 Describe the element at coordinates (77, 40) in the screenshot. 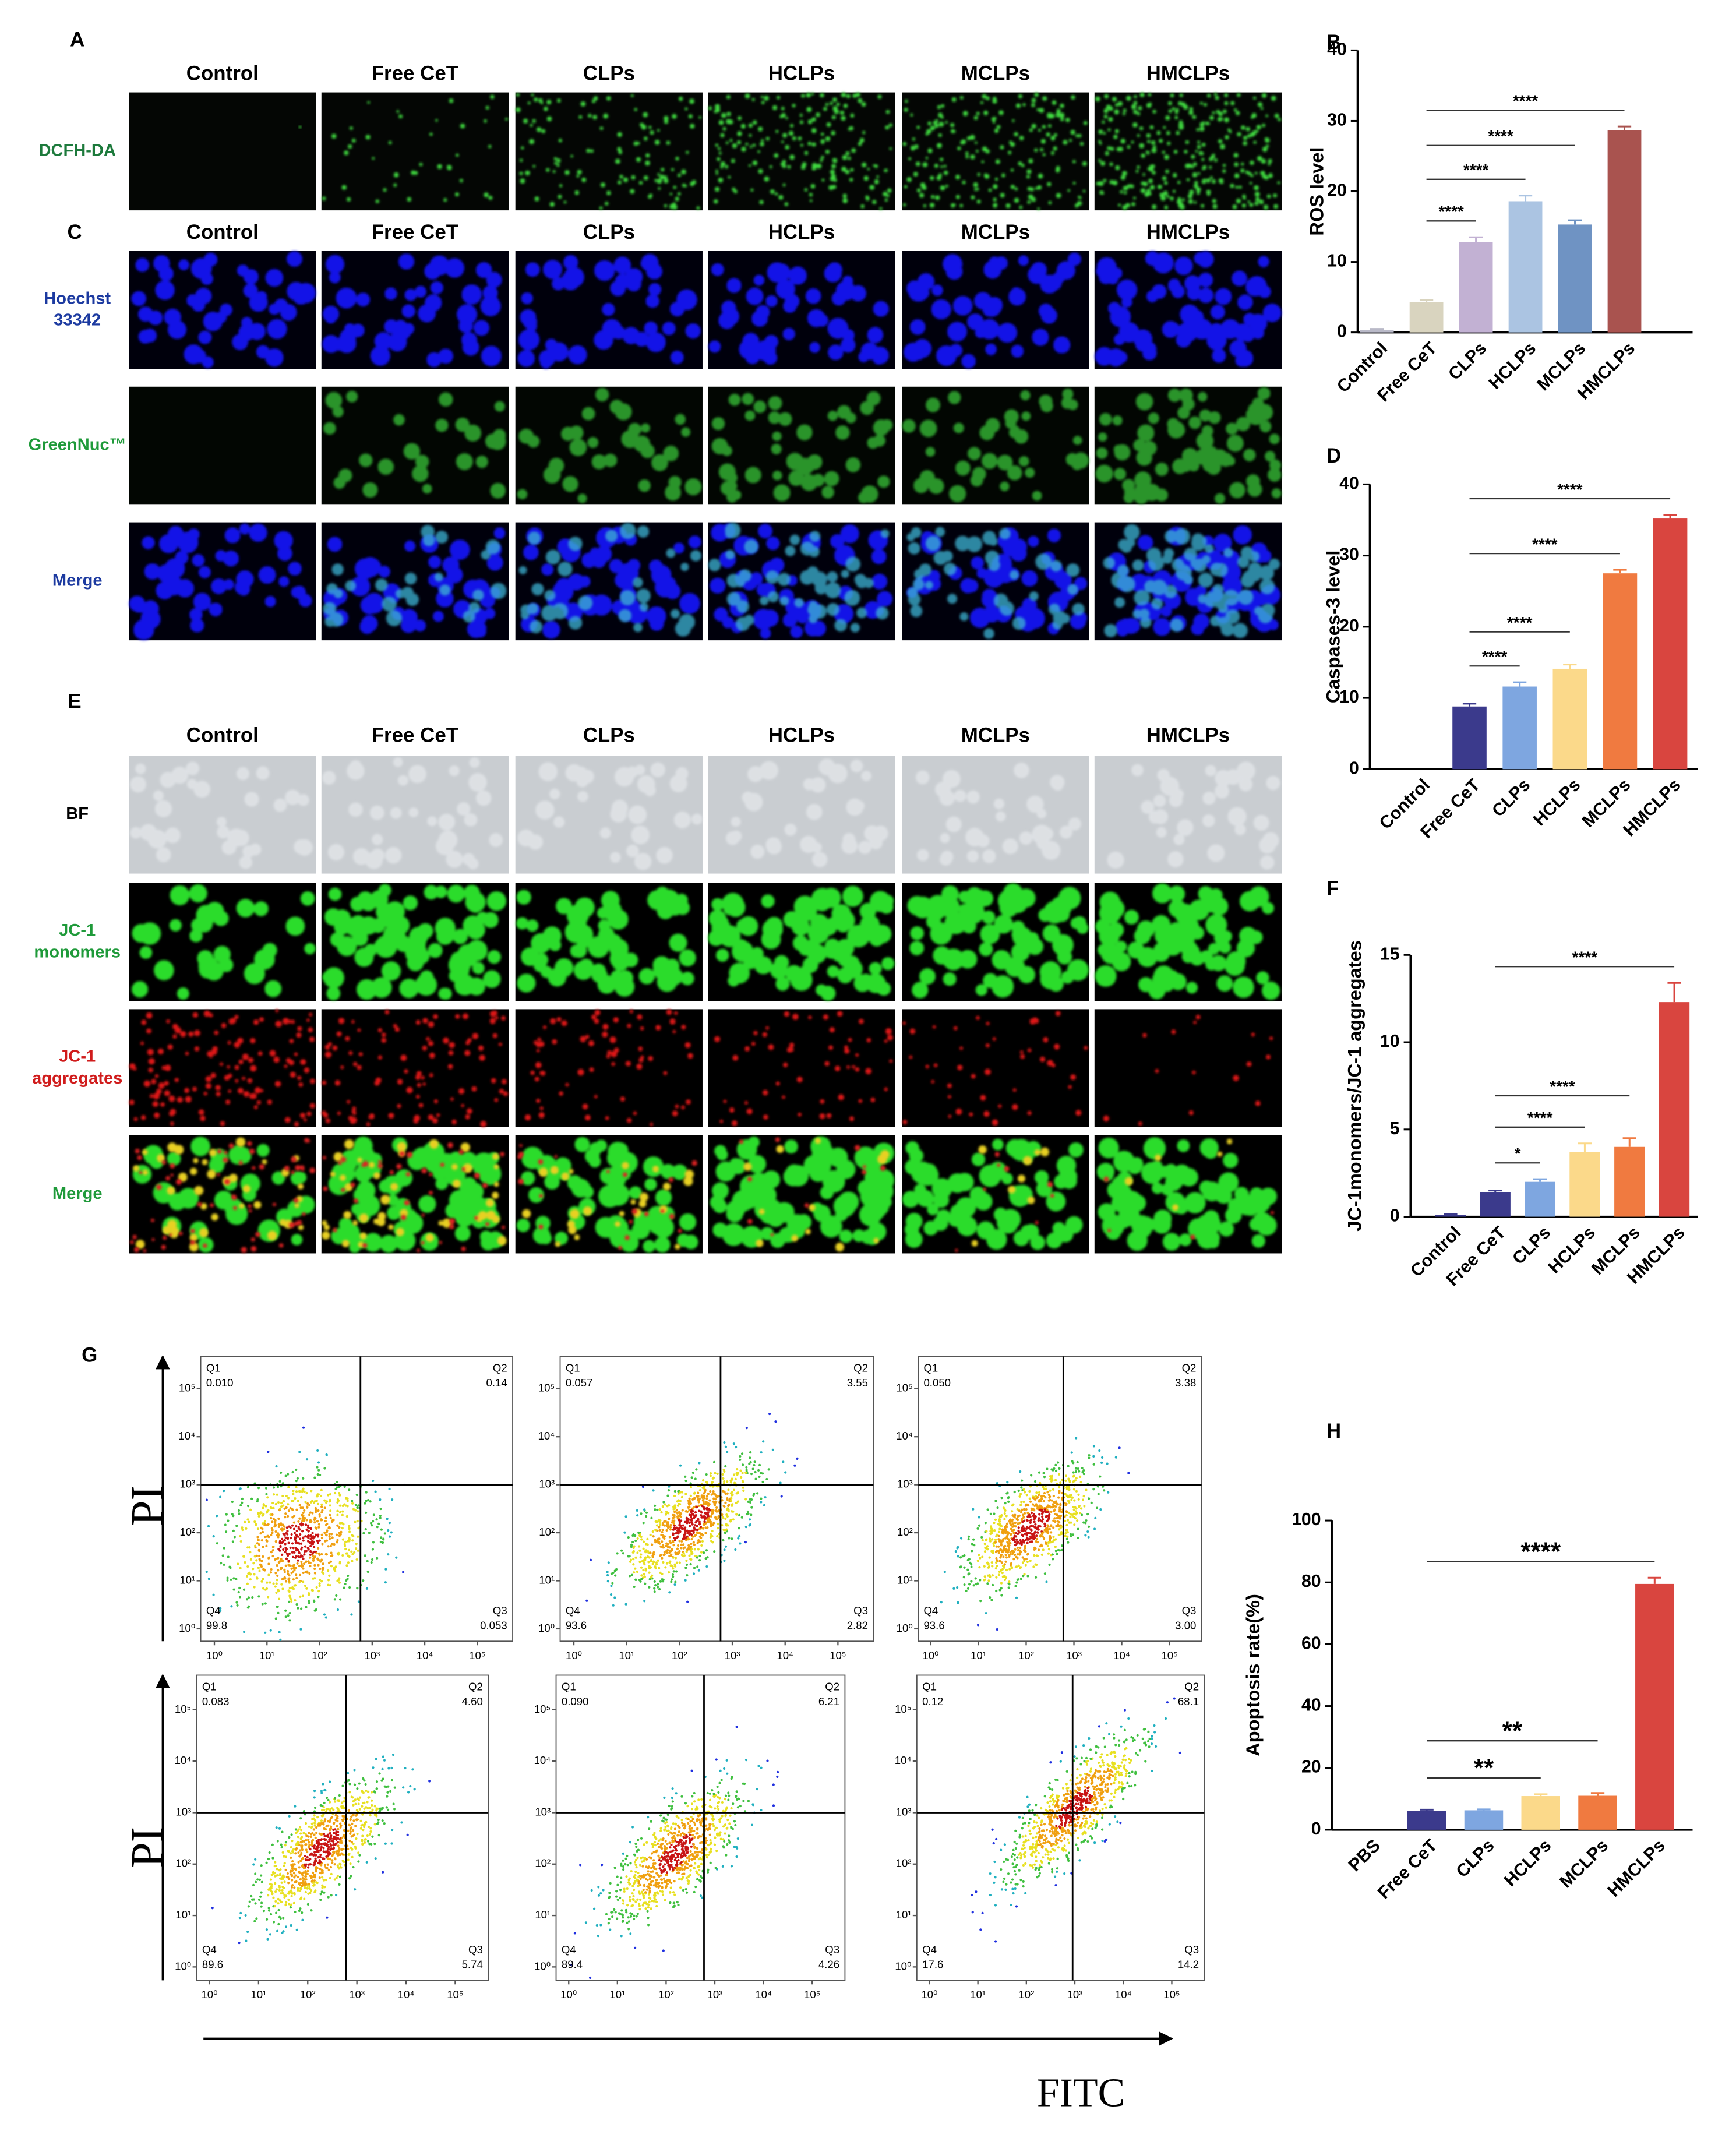

I see `panel-letter: A` at that location.